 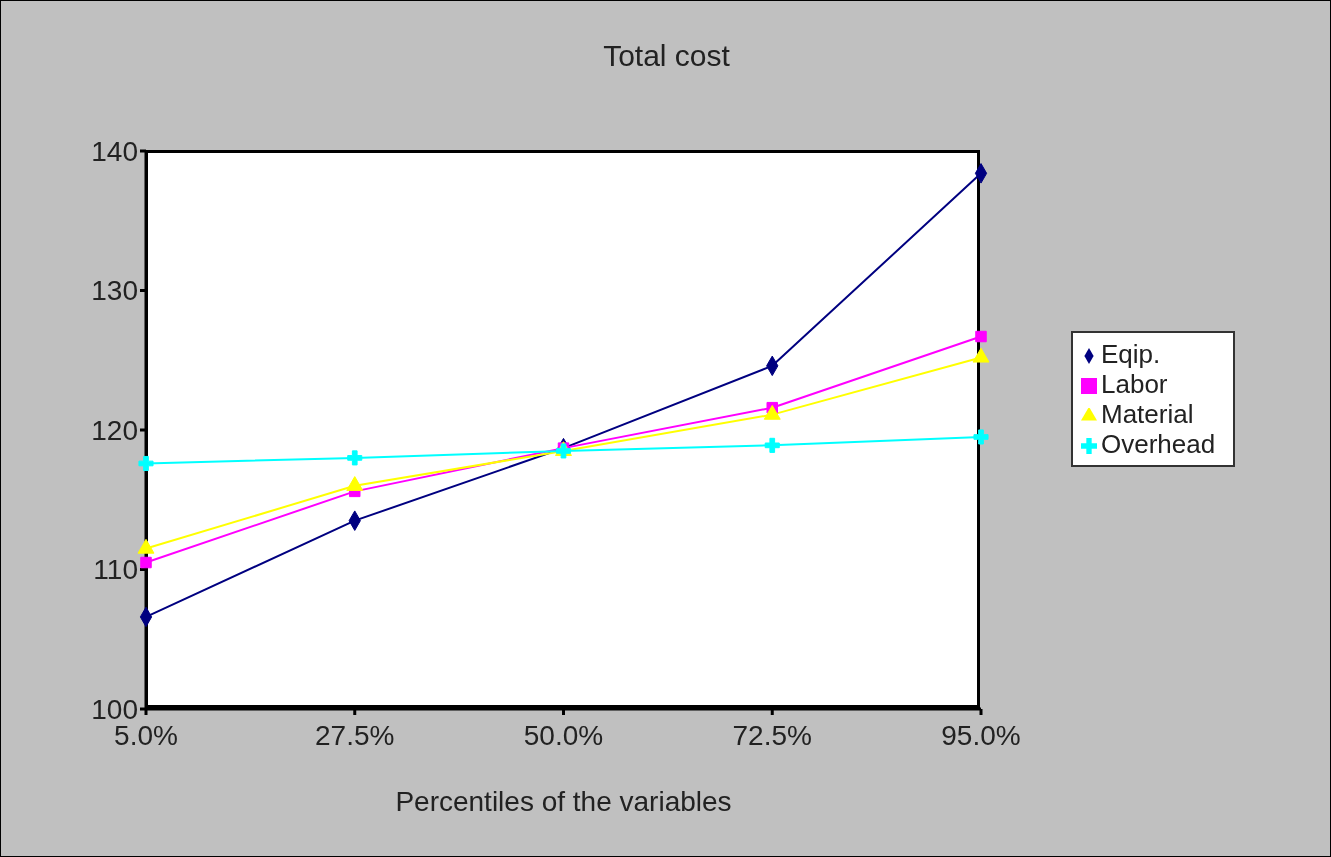 What do you see at coordinates (772, 735) in the screenshot?
I see `x-tick-label: 72.5%` at bounding box center [772, 735].